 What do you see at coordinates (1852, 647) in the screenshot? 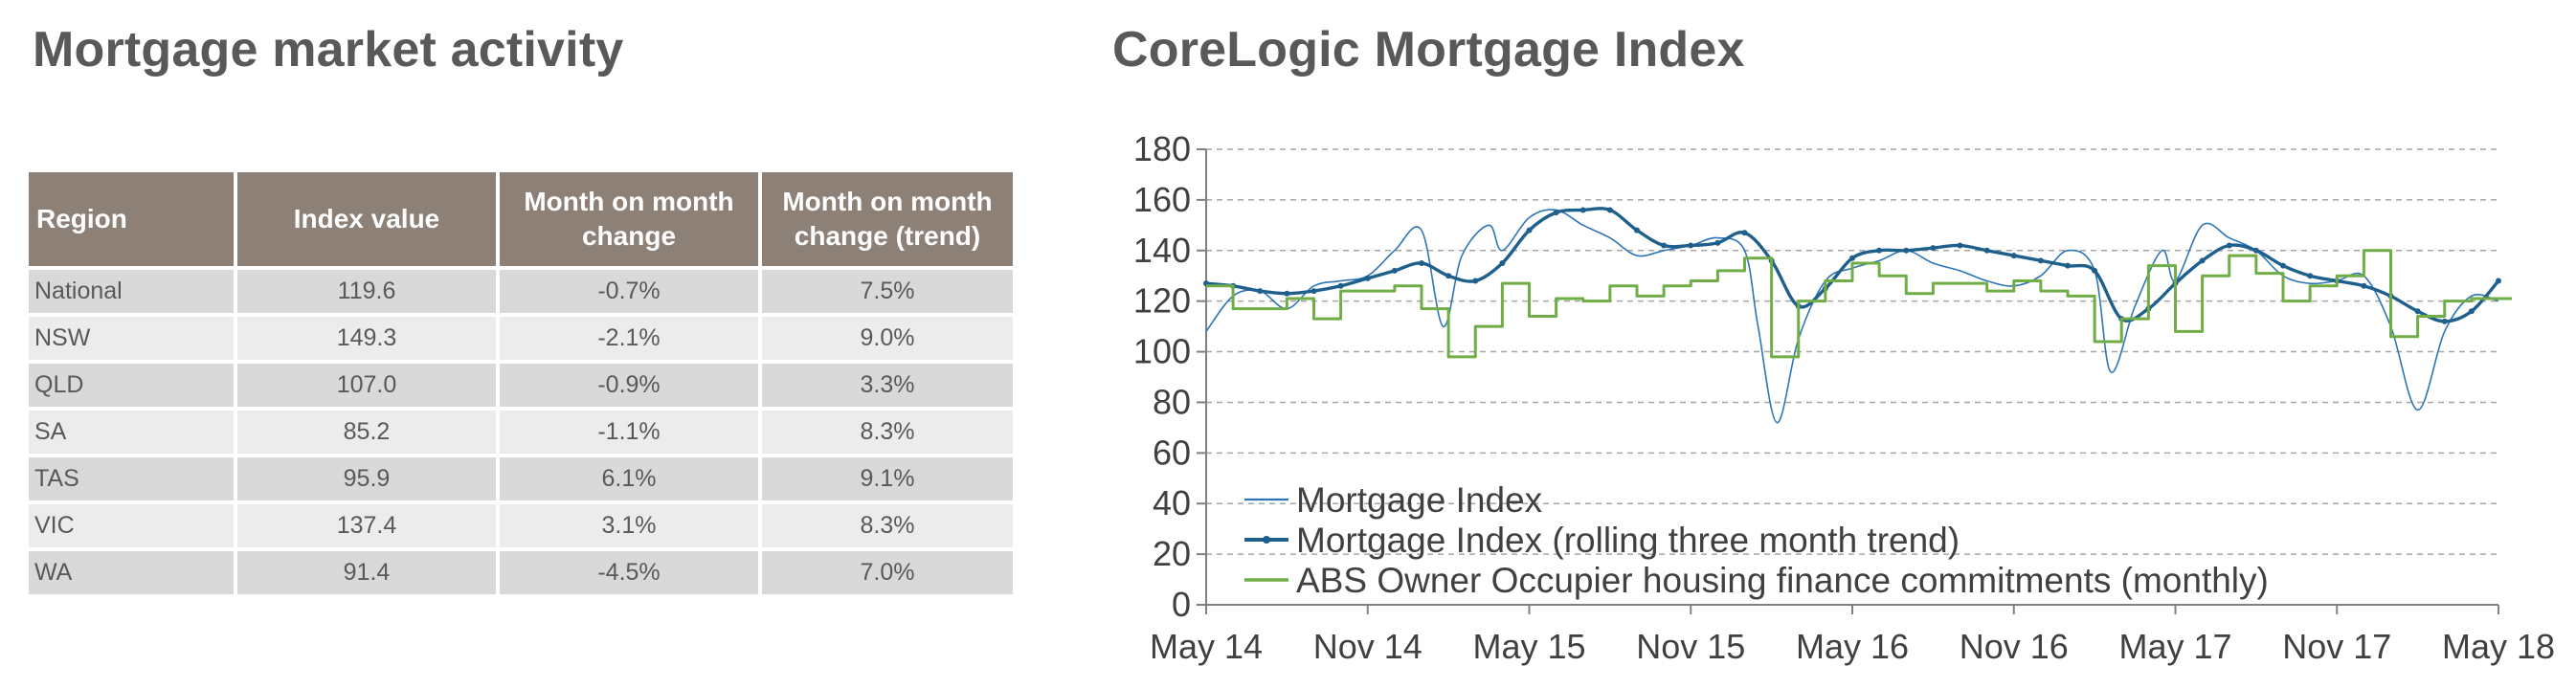
I see `x-tick-label: May 16` at bounding box center [1852, 647].